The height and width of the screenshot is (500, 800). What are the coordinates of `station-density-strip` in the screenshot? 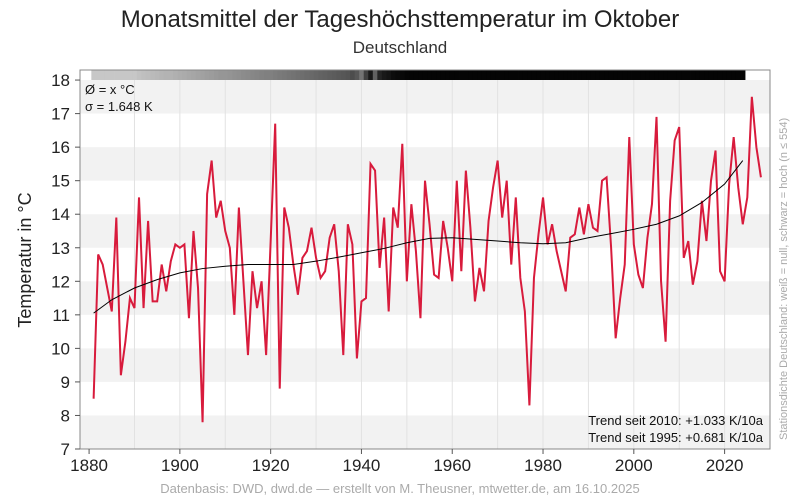 It's located at (418, 75).